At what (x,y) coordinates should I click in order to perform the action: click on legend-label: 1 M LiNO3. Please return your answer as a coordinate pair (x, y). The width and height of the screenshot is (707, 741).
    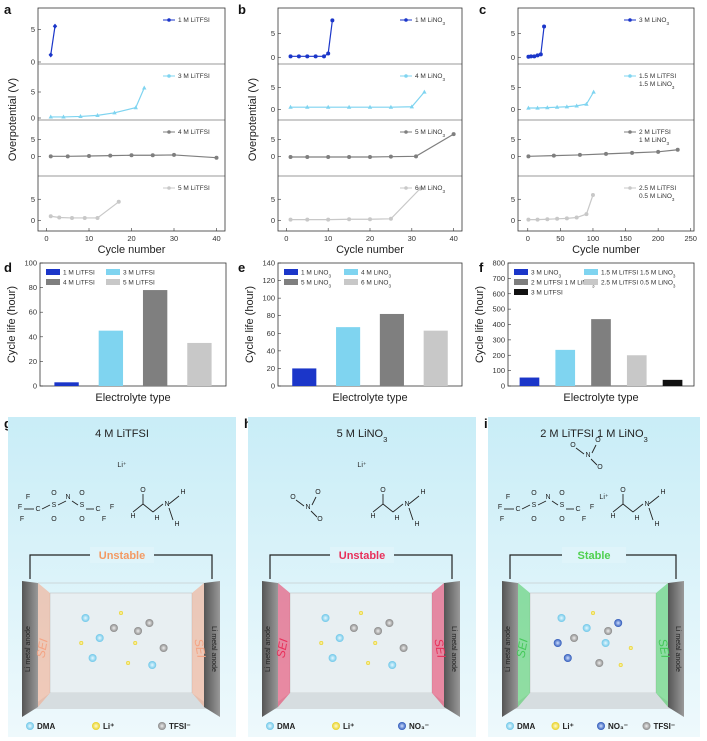
    Looking at the image, I should click on (430, 21).